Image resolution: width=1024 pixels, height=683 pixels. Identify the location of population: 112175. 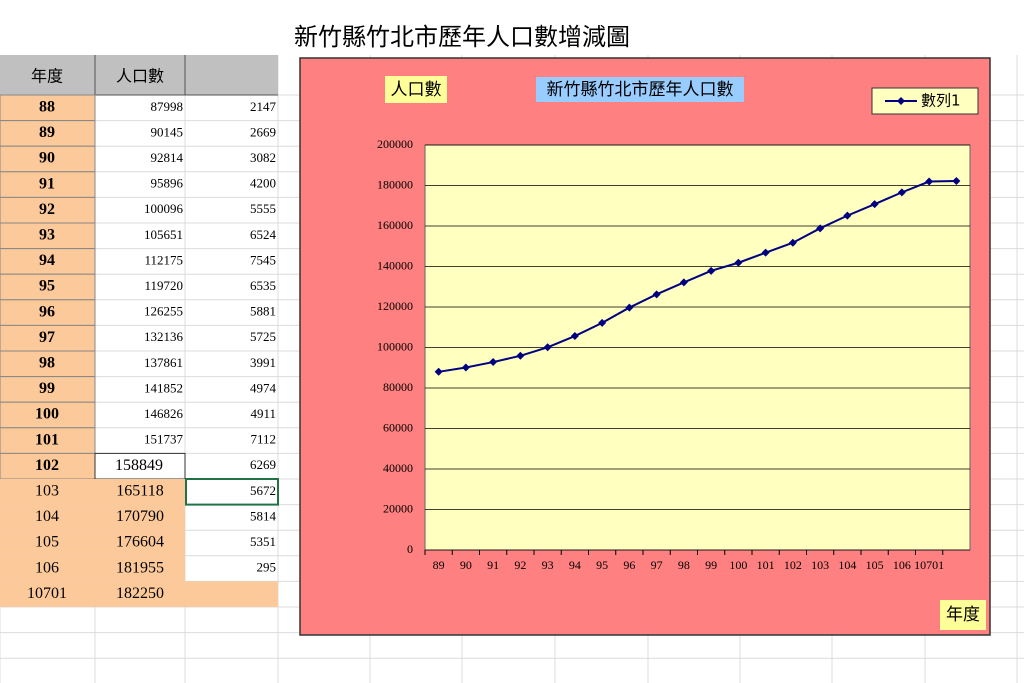
(163, 259).